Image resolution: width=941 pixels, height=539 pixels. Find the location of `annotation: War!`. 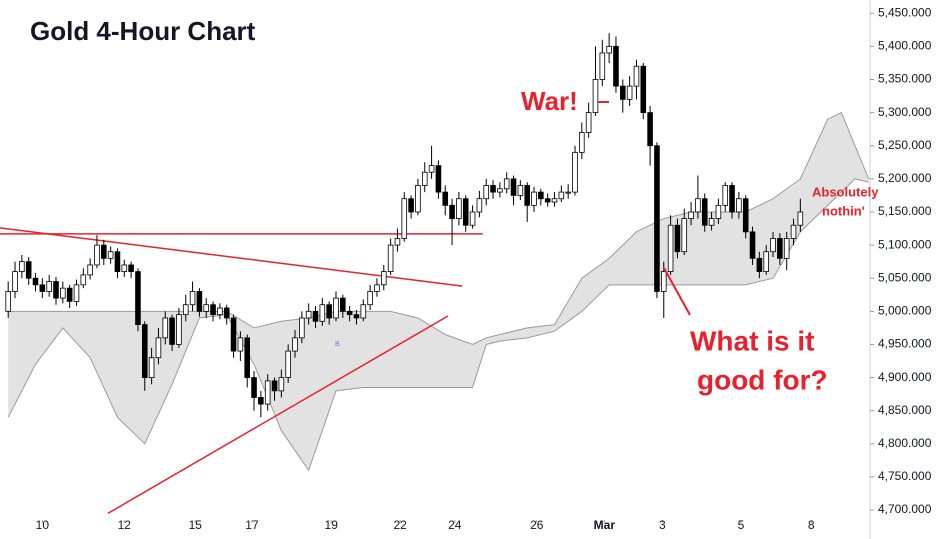

annotation: War! is located at coordinates (549, 101).